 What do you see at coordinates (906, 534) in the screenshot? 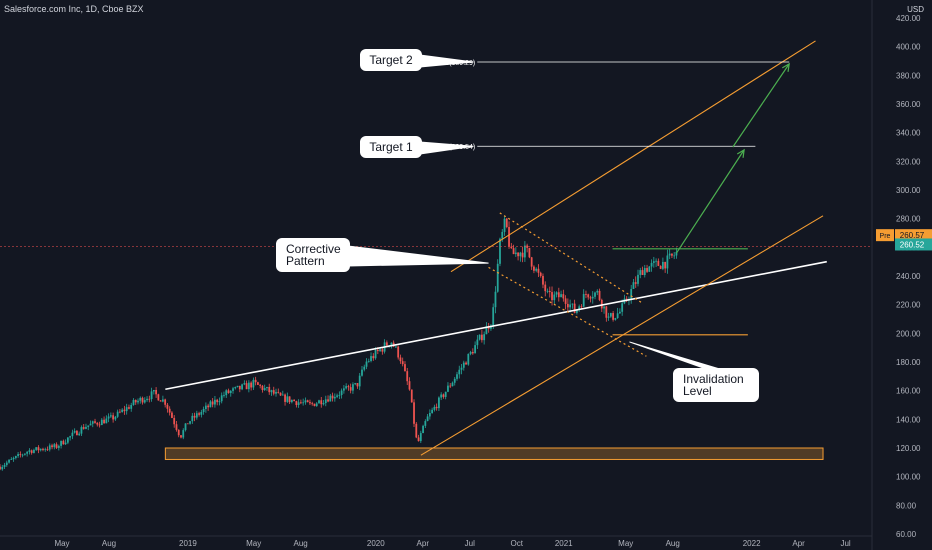
I see `y-tick-label: 60.00` at bounding box center [906, 534].